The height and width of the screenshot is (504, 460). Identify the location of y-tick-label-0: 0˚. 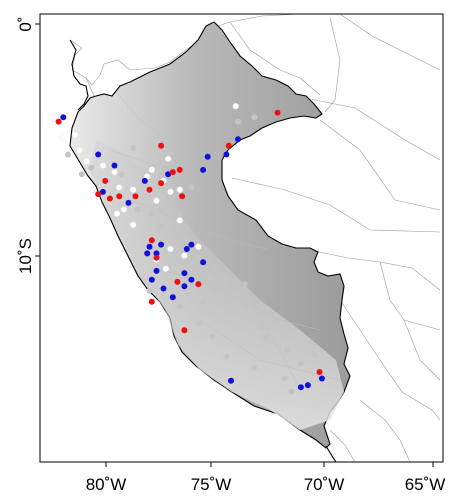
(25, 23).